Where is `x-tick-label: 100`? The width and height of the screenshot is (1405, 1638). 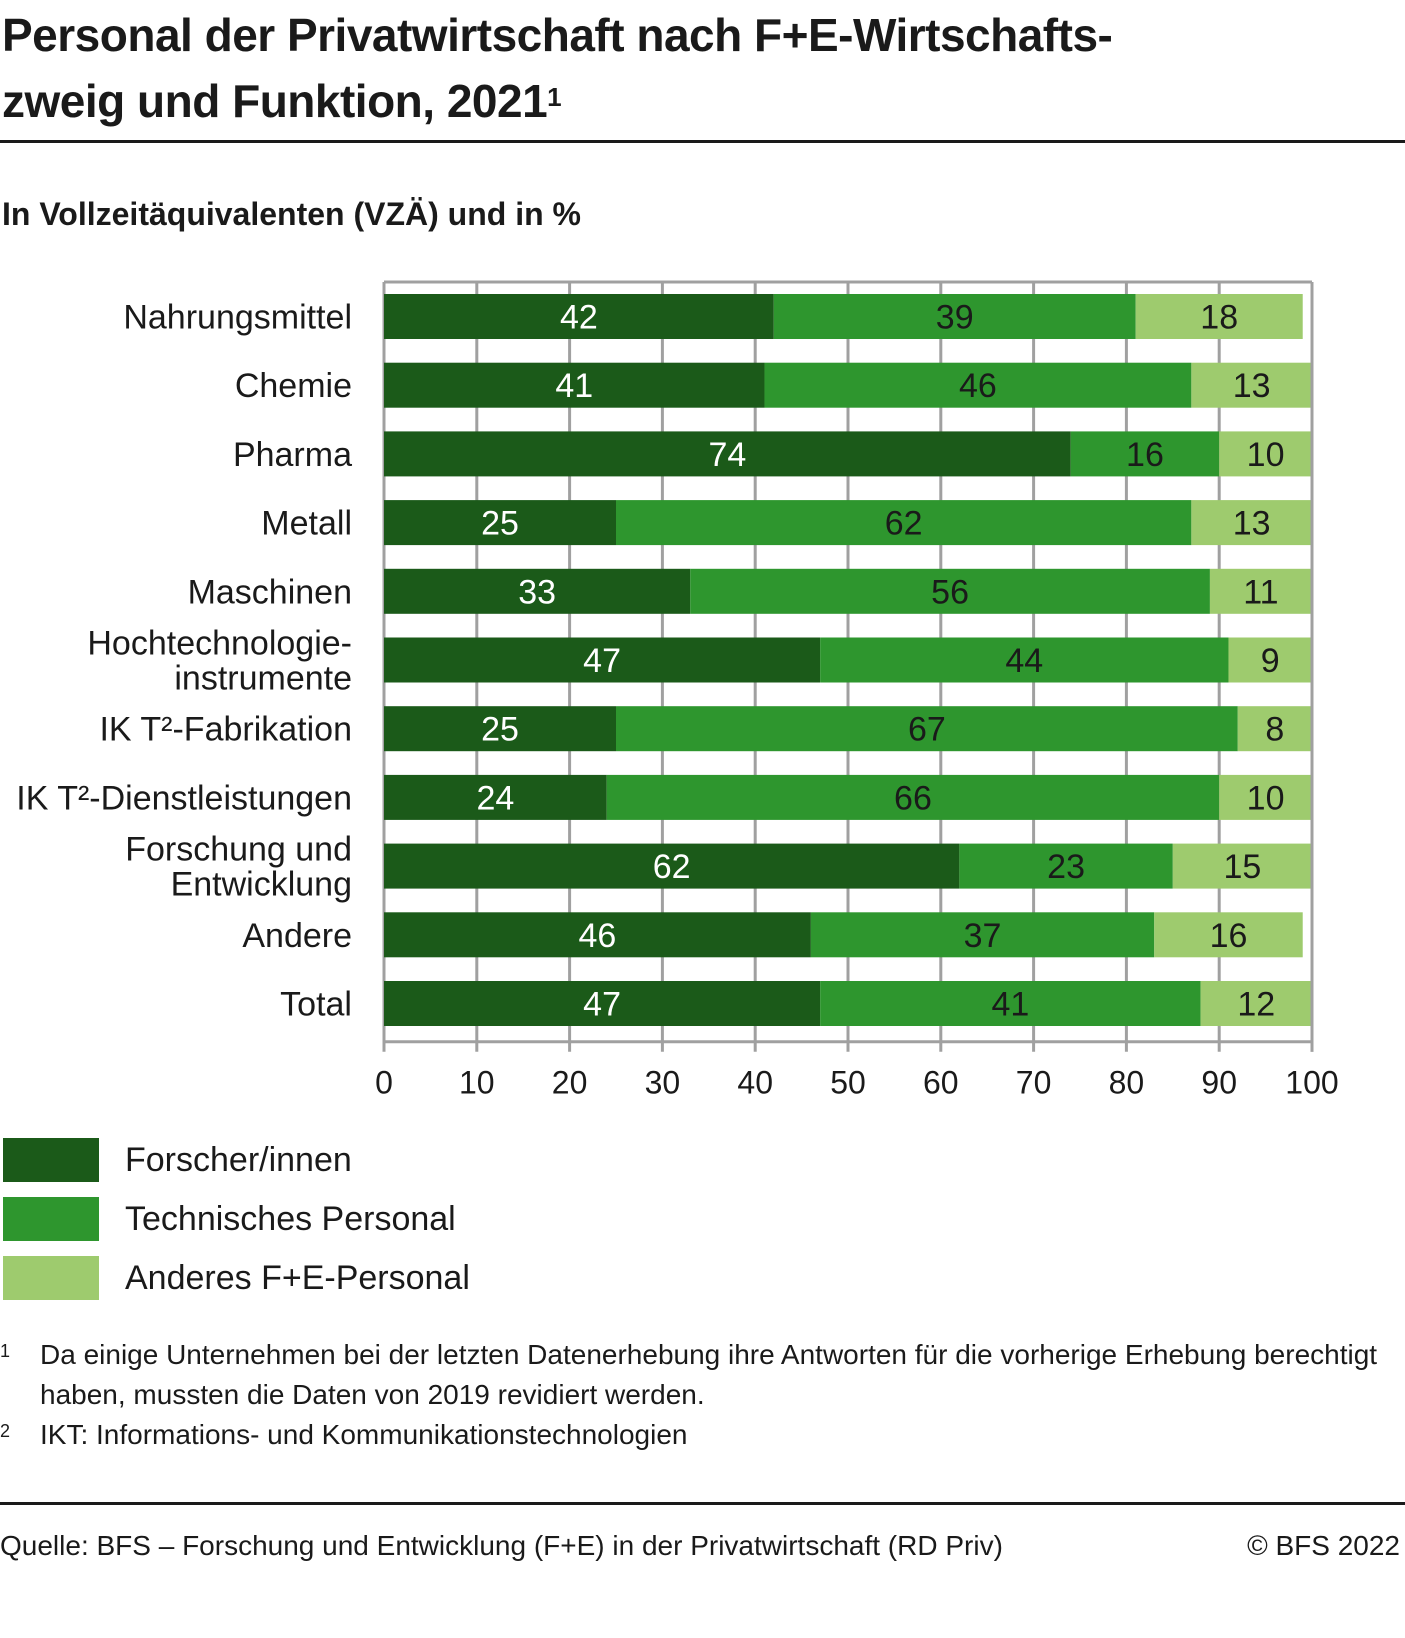
x-tick-label: 100 is located at coordinates (1311, 1083).